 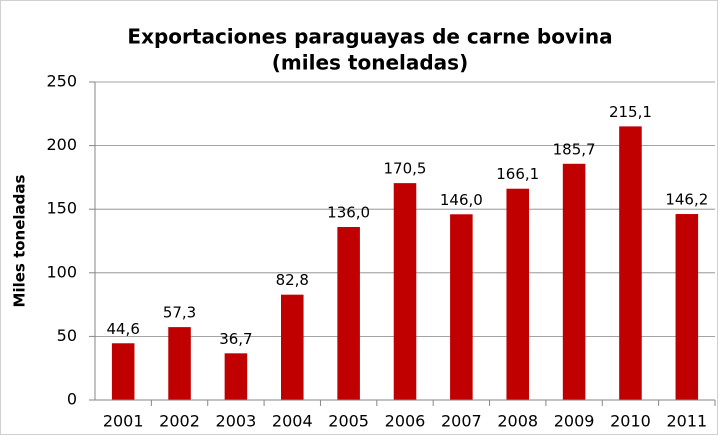 What do you see at coordinates (235, 339) in the screenshot?
I see `data-label: 36,7` at bounding box center [235, 339].